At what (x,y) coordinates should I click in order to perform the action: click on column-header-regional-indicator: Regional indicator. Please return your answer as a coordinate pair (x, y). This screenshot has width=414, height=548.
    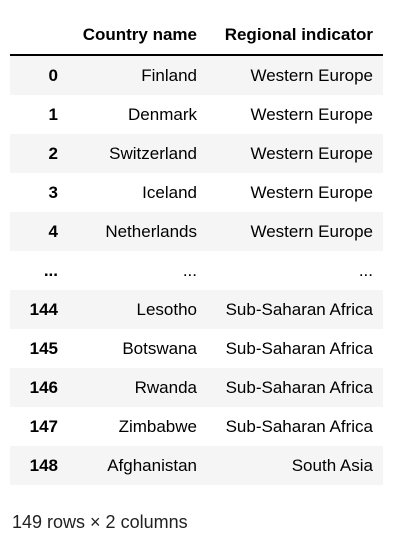
    Looking at the image, I should click on (295, 36).